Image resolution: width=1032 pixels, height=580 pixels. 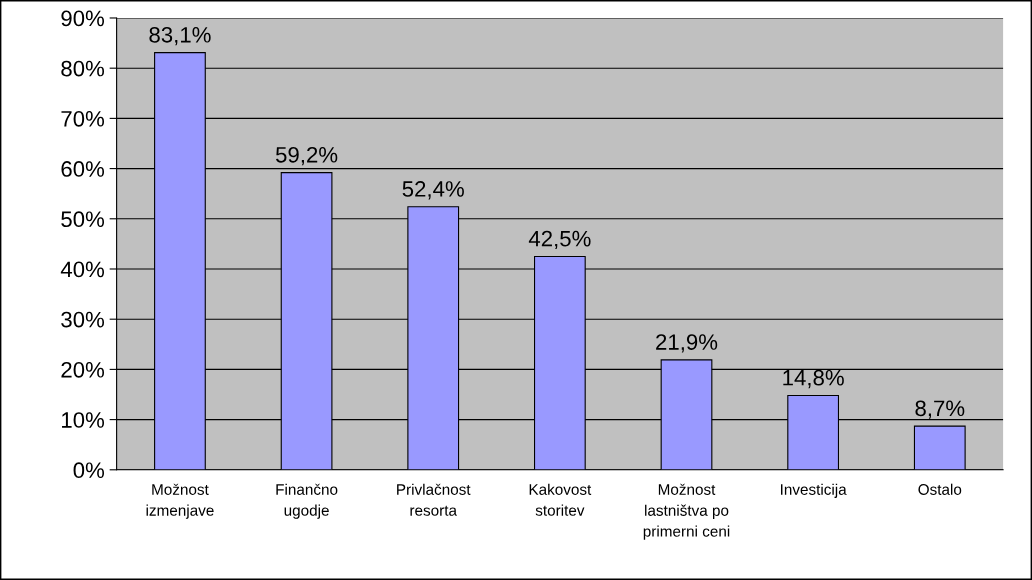 I want to click on y-tick-label: 90%, so click(x=83, y=18).